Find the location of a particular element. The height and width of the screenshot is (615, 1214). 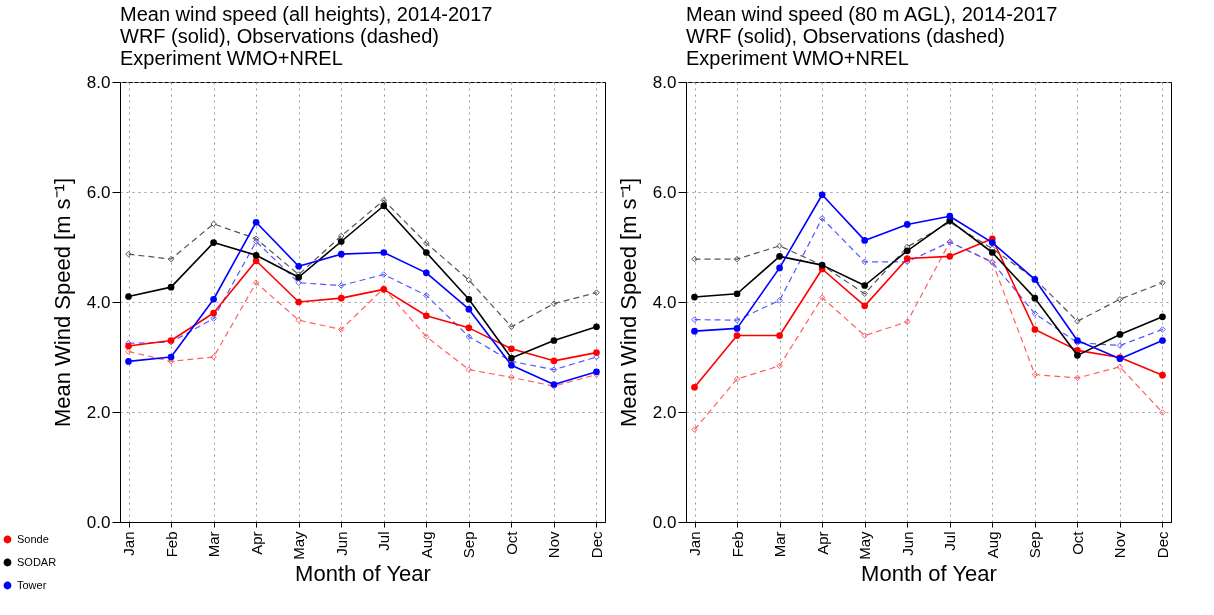

legend-label: SODAR is located at coordinates (37, 561).